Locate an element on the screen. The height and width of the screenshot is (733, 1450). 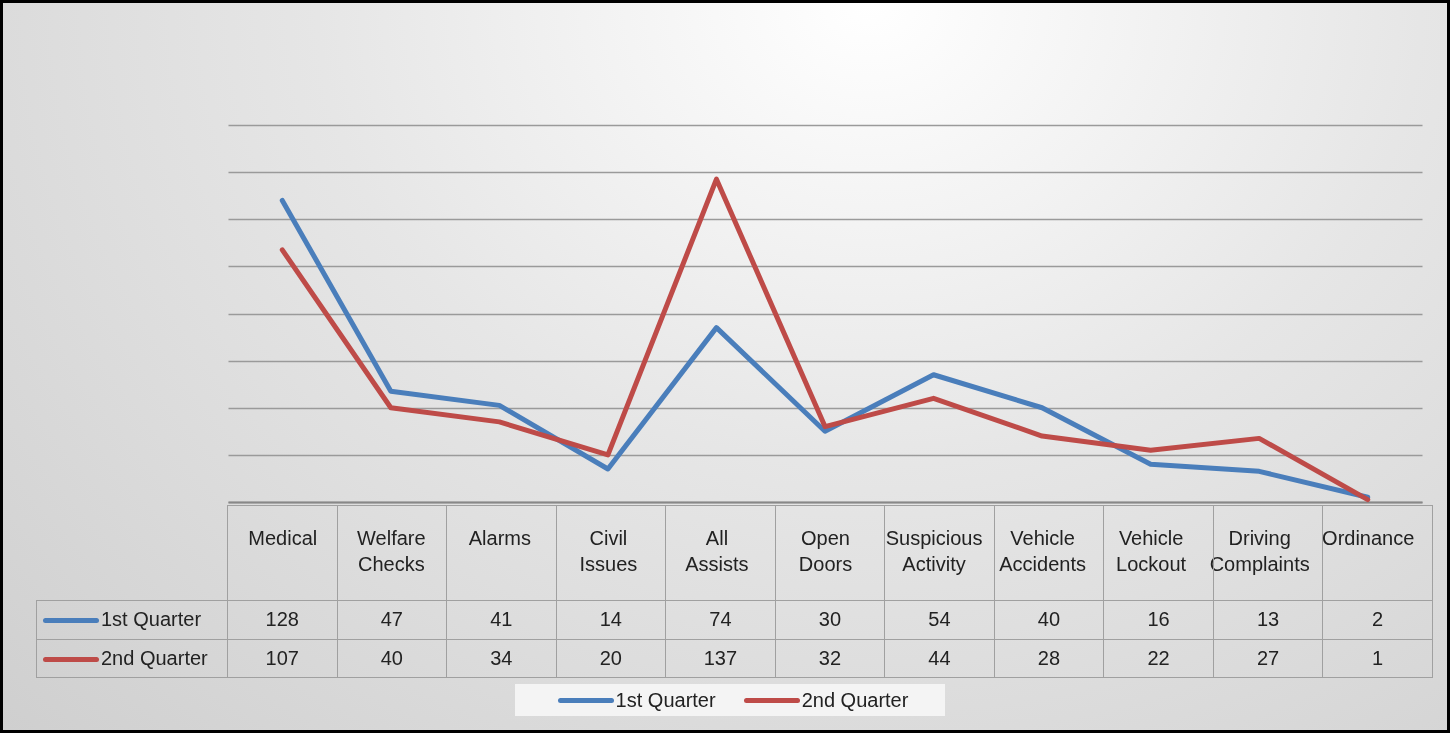
data-label: 34 is located at coordinates (501, 658).